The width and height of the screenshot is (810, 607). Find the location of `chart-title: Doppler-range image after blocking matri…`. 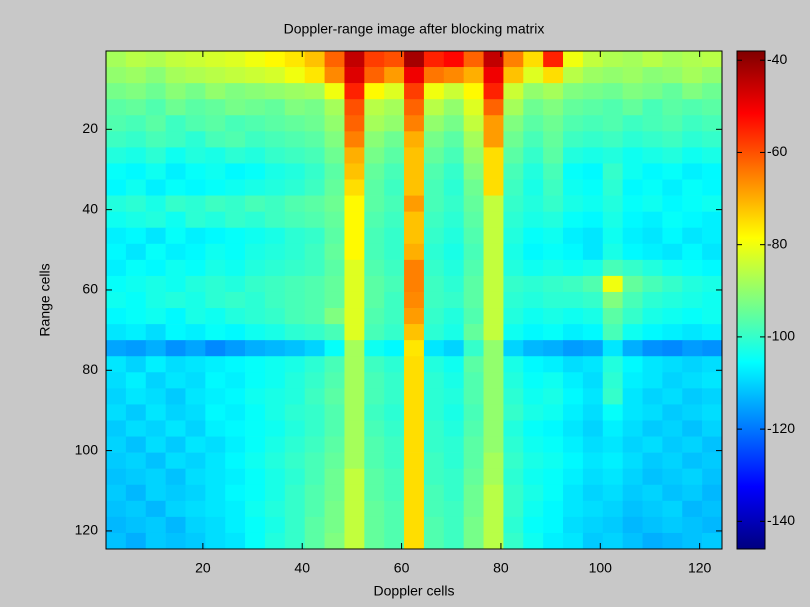

chart-title: Doppler-range image after blocking matri… is located at coordinates (414, 29).